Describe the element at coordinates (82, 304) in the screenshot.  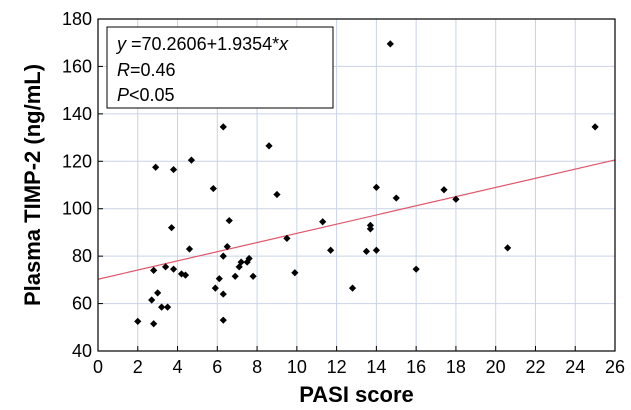
I see `y-tick-label: 60` at that location.